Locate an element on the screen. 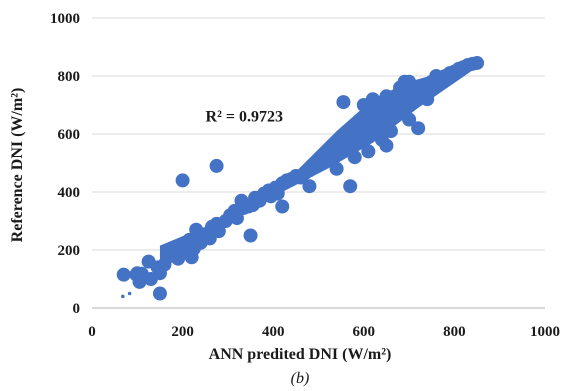 This screenshot has height=391, width=568. figure-caption: (b) is located at coordinates (300, 378).